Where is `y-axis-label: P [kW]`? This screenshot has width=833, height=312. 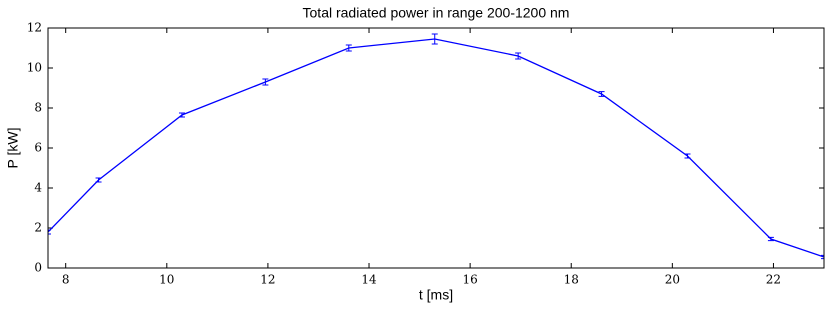
y-axis-label: P [kW] is located at coordinates (13, 148).